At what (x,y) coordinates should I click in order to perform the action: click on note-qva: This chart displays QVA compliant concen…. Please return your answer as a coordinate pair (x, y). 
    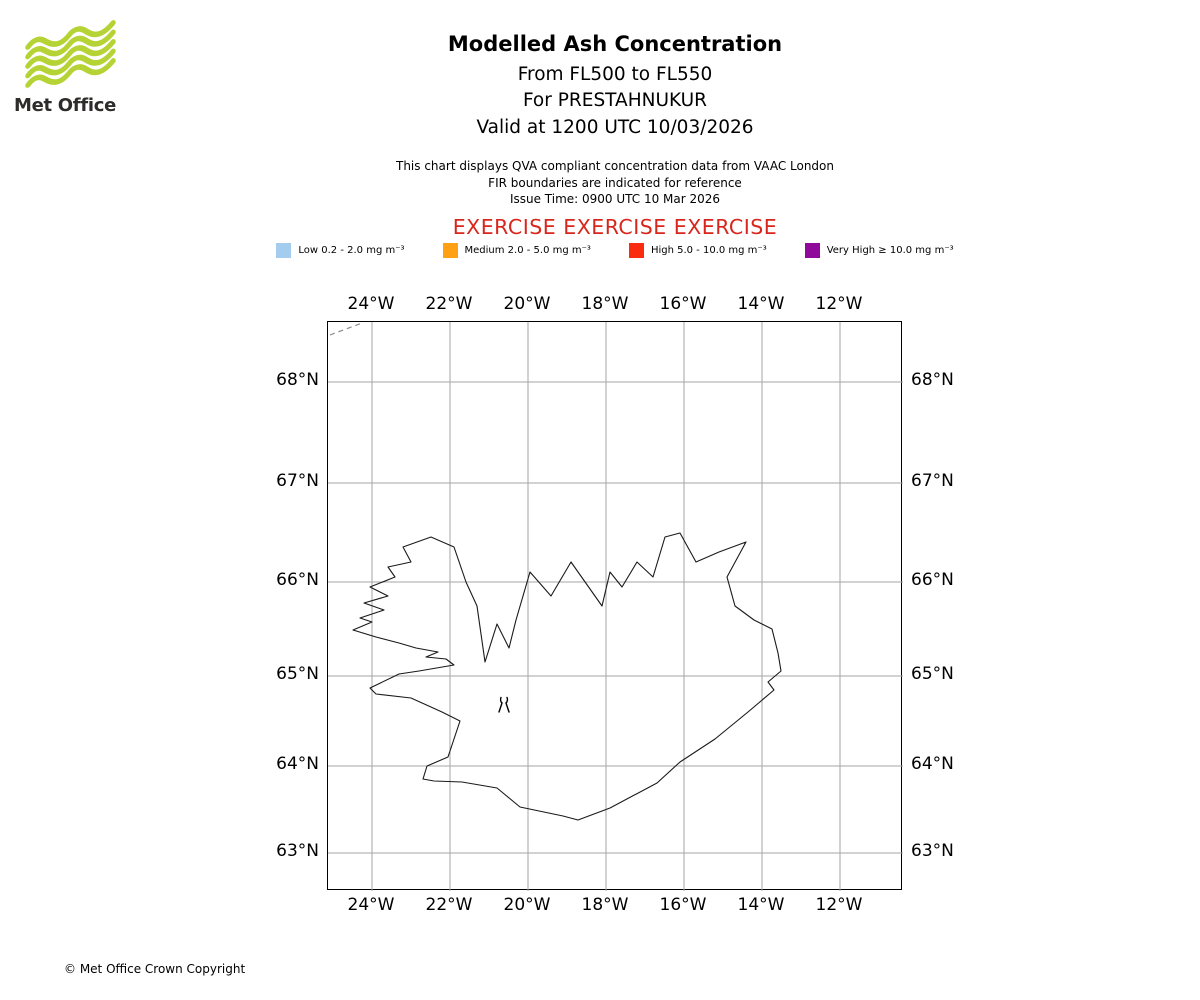
    Looking at the image, I should click on (615, 166).